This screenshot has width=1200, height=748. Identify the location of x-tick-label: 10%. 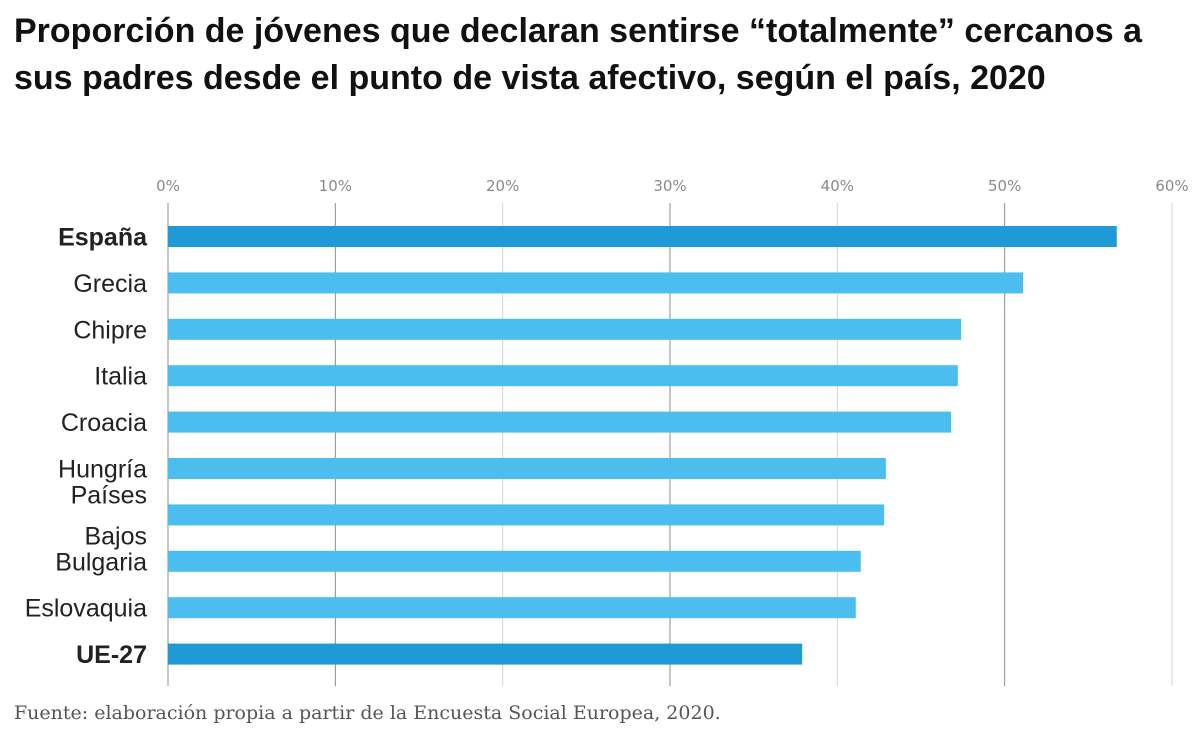
(335, 186).